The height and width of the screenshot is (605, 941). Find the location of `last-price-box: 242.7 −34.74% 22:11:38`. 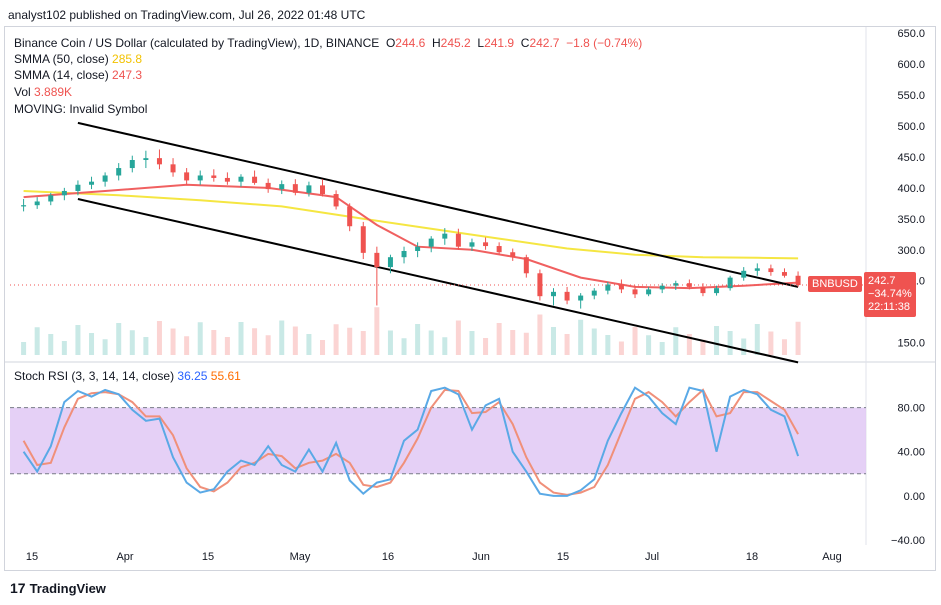

last-price-box: 242.7 −34.74% 22:11:38 is located at coordinates (890, 294).